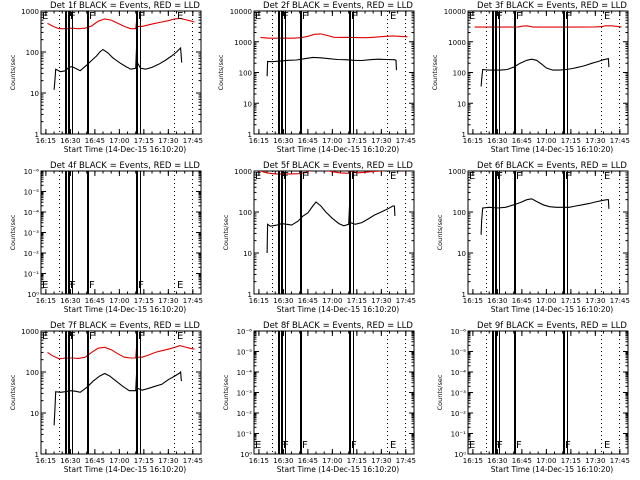  I want to click on y-tick-label: 10⁻³, so click(245, 394).